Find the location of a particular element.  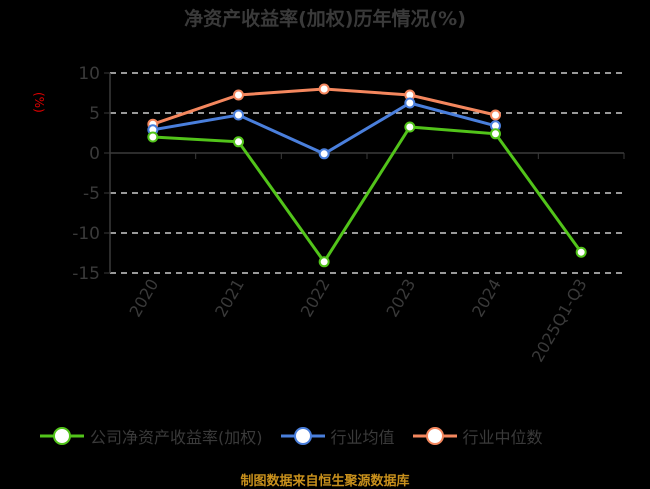

legend-label: 行业均值 is located at coordinates (362, 437).